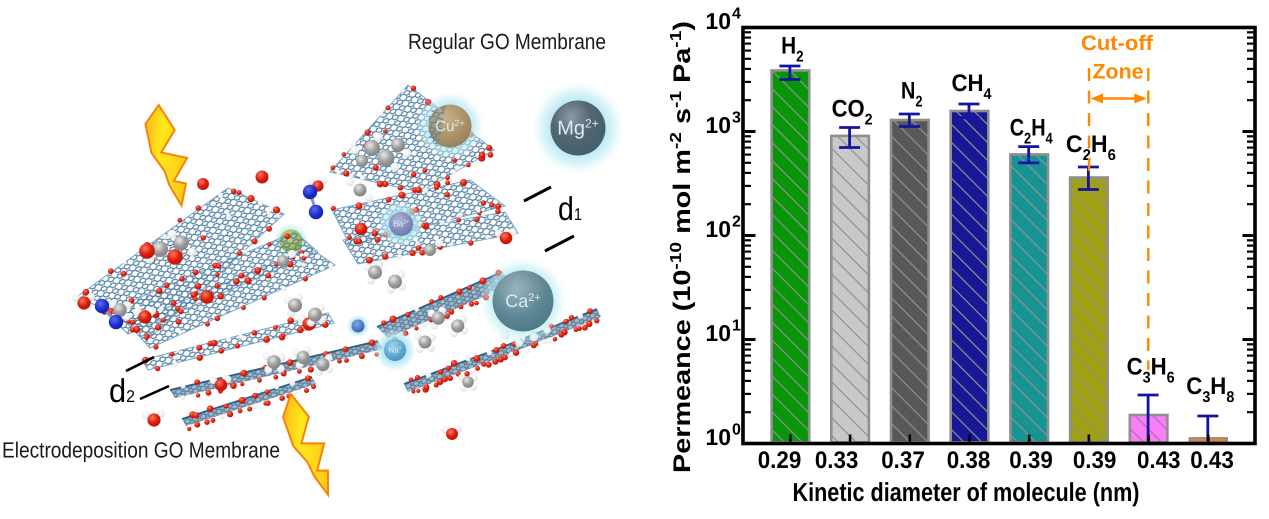 The height and width of the screenshot is (519, 1269). What do you see at coordinates (507, 41) in the screenshot?
I see `svg-text: Regular GO Membrane` at bounding box center [507, 41].